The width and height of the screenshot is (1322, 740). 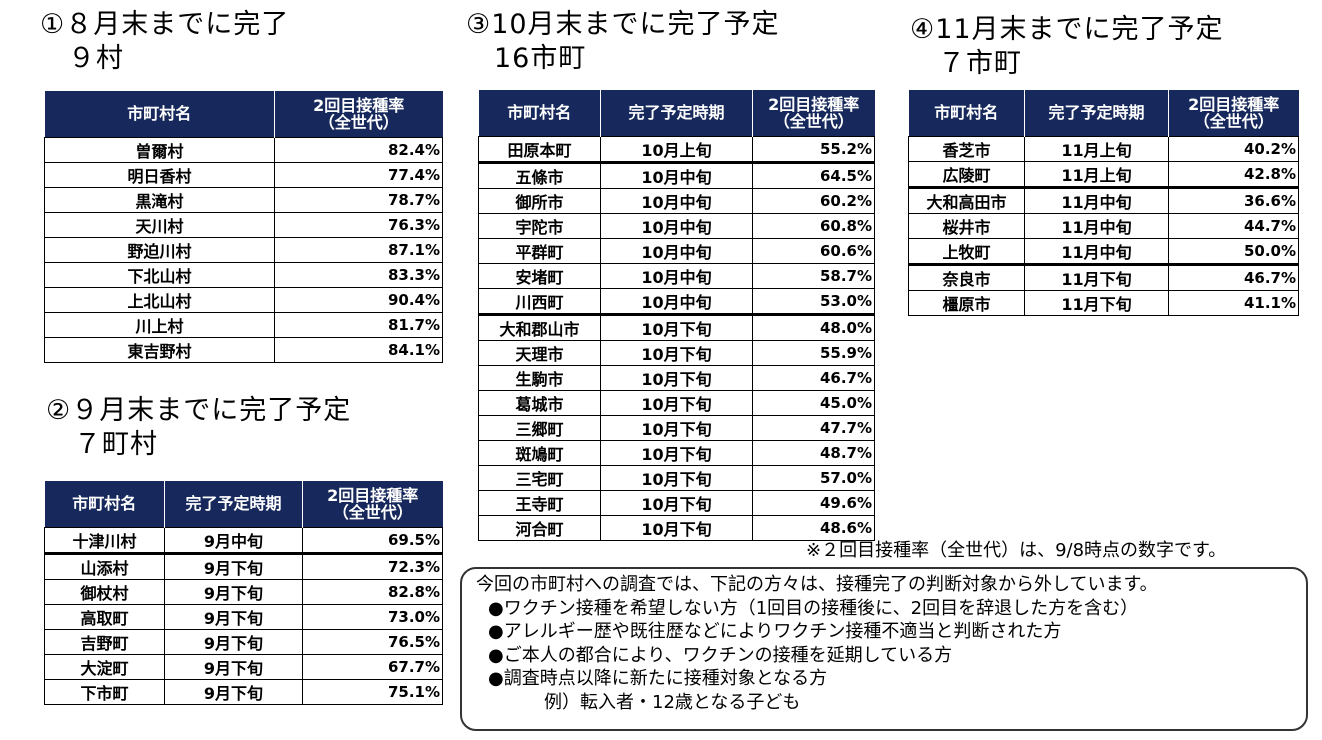 I want to click on table-row: 御所市 10月中旬 60.2%, so click(x=676, y=200).